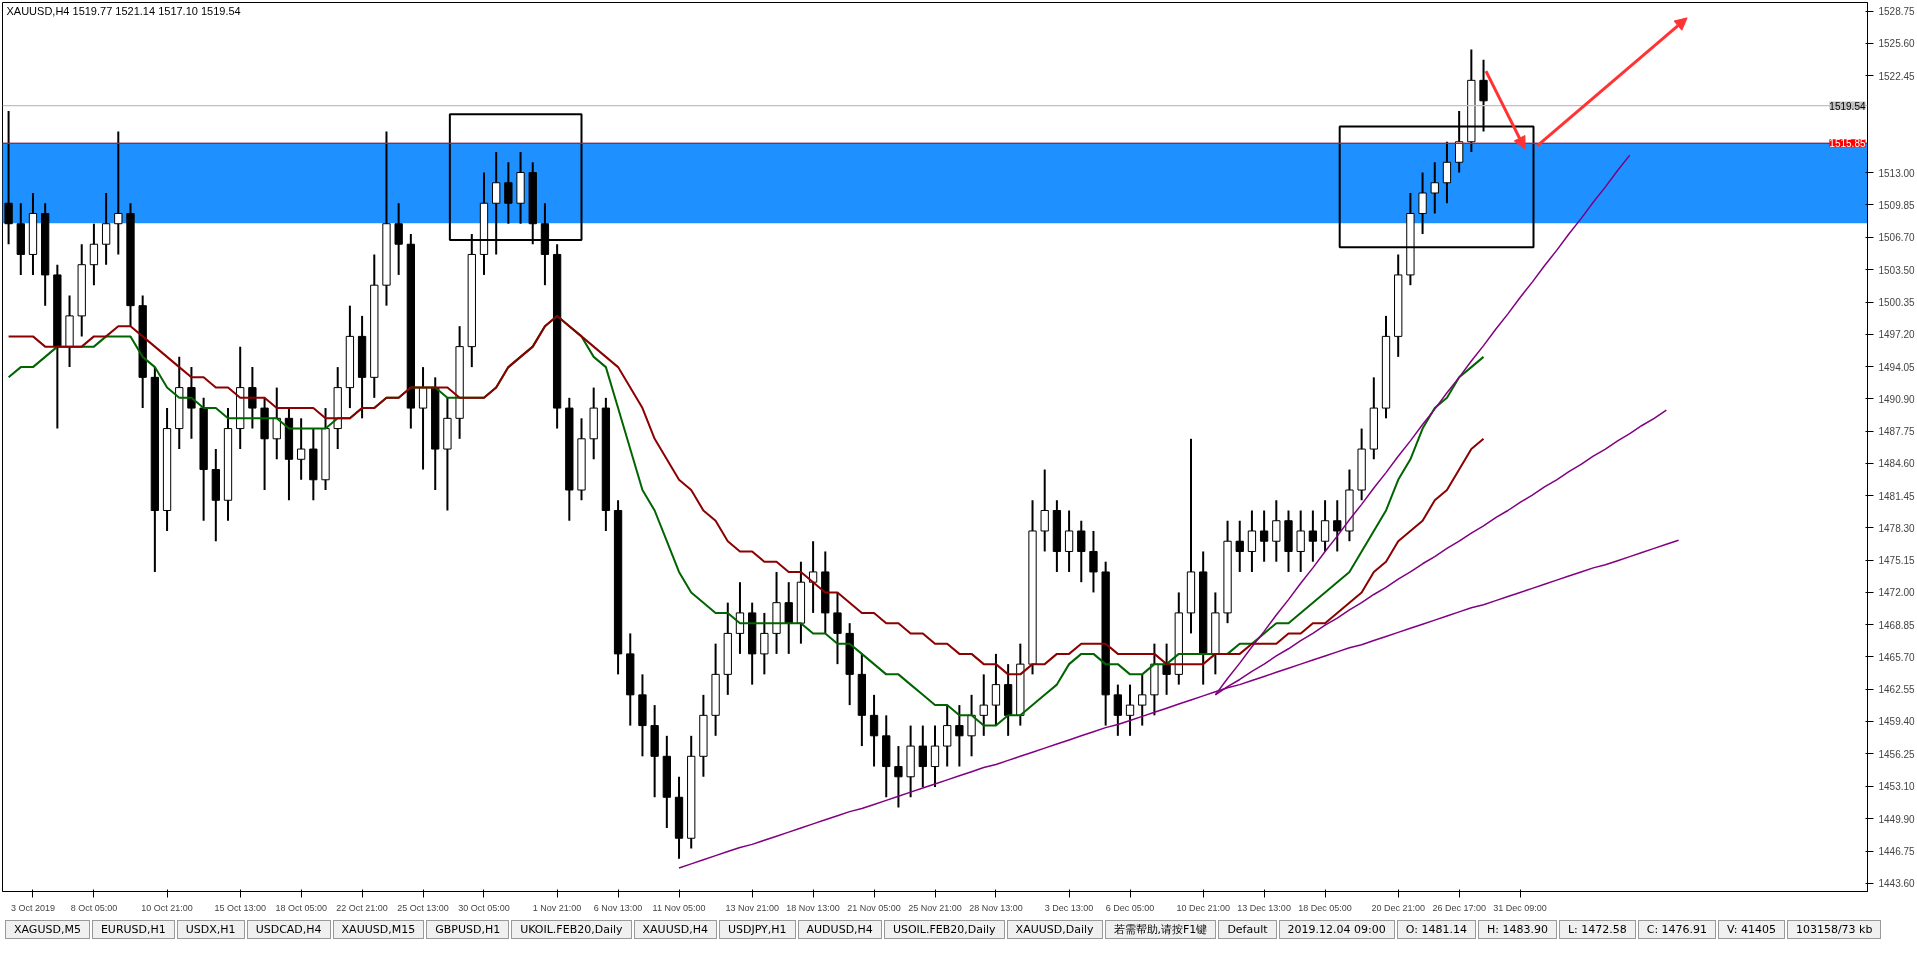 The image size is (1917, 958). Describe the element at coordinates (1897, 432) in the screenshot. I see `y-tick-label: 1487.75` at that location.